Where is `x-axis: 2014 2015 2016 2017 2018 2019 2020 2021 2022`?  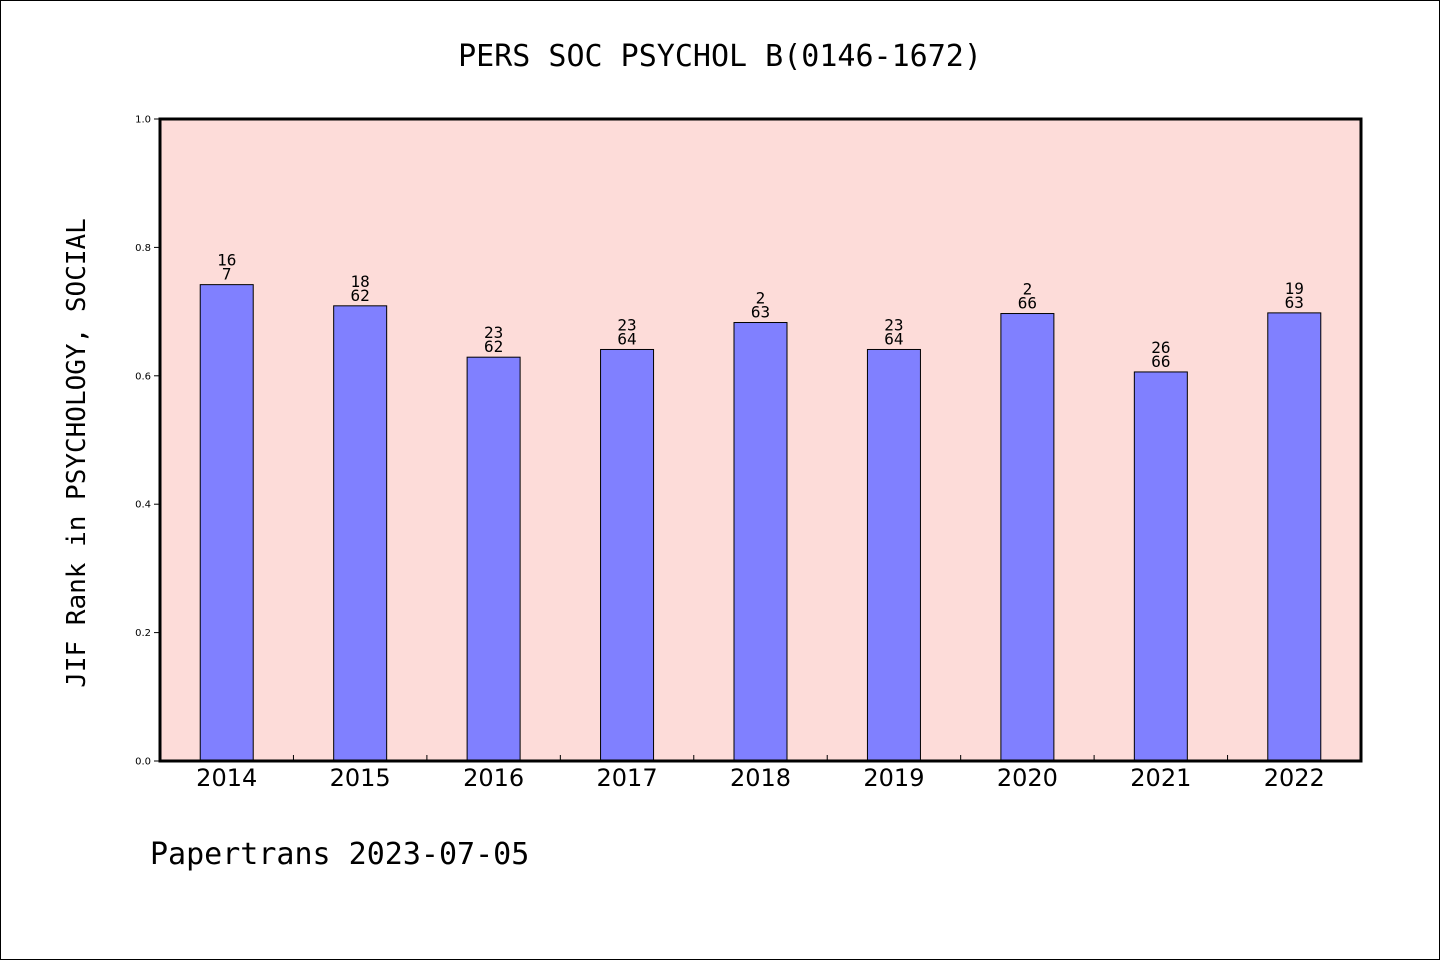 x-axis: 2014 2015 2016 2017 2018 2019 2020 2021 2022 is located at coordinates (760, 773).